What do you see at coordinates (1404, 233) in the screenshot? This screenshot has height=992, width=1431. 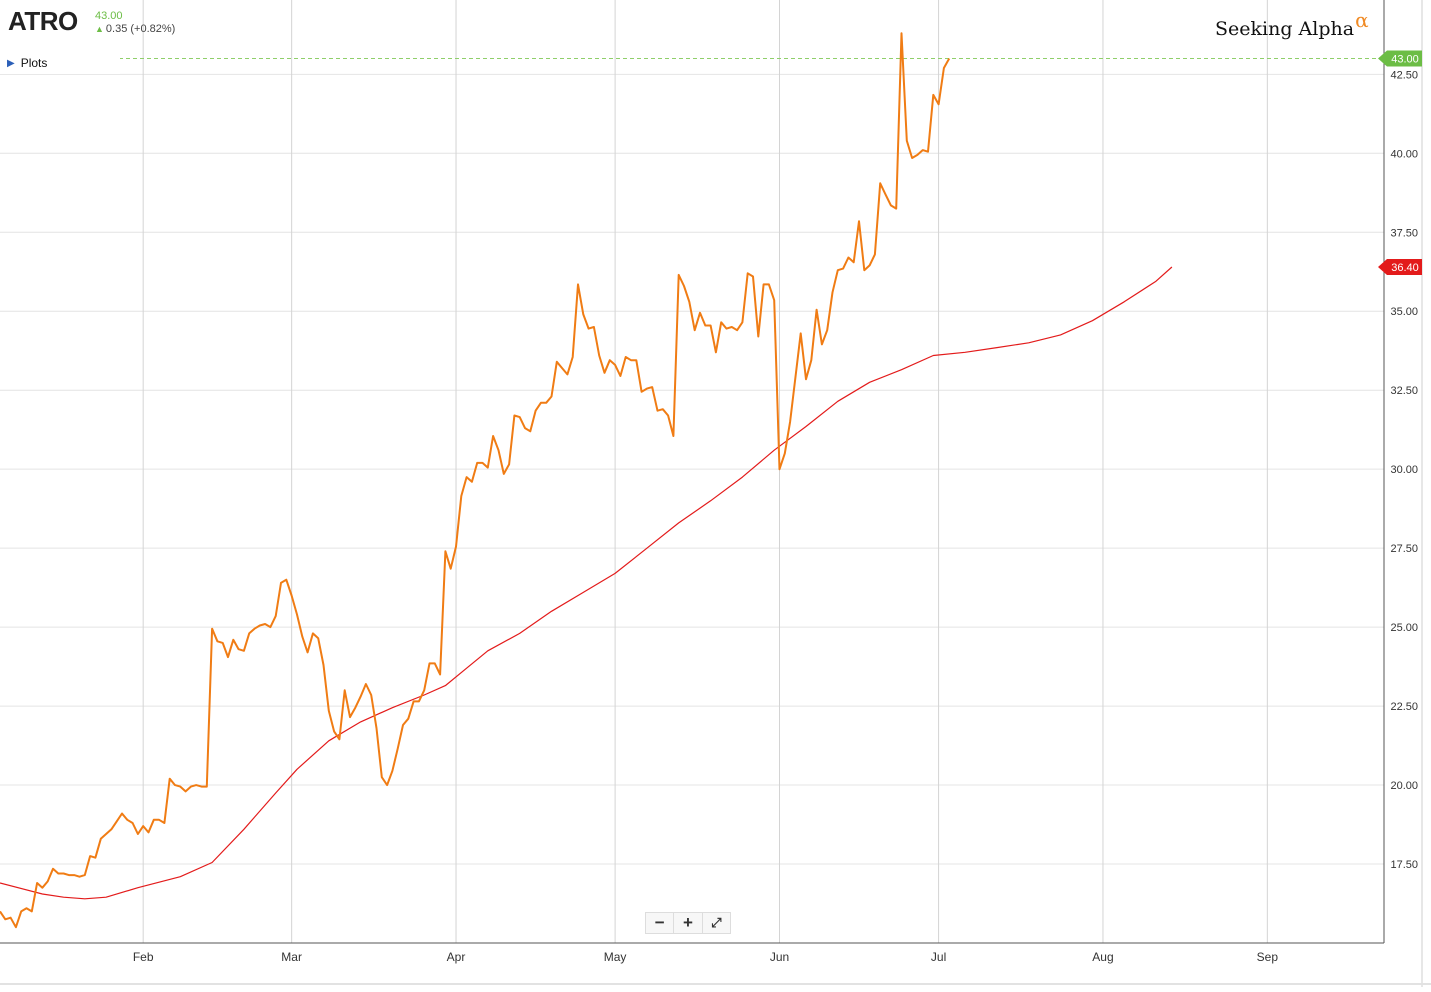 I see `y-tick-label: 37.50` at bounding box center [1404, 233].